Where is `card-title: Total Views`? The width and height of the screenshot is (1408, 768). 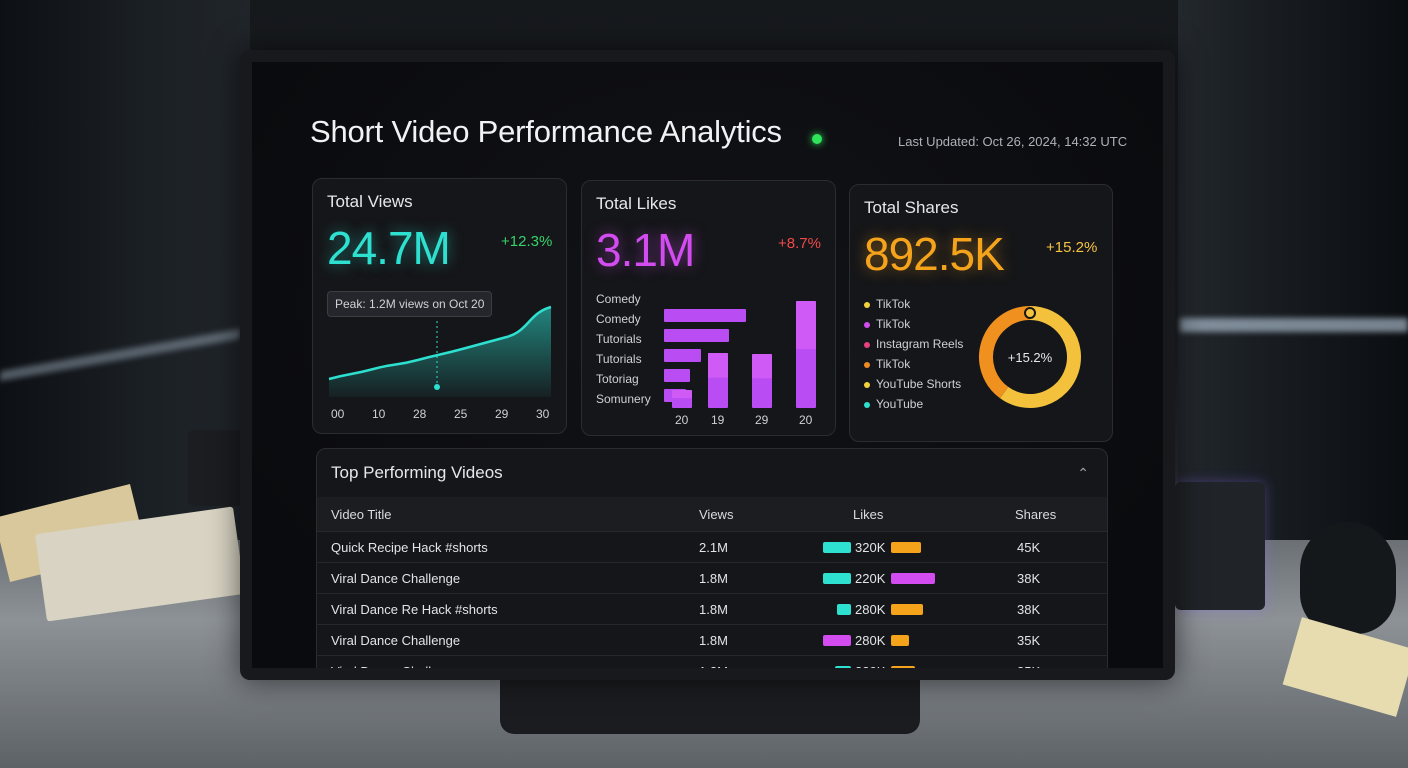 card-title: Total Views is located at coordinates (370, 201).